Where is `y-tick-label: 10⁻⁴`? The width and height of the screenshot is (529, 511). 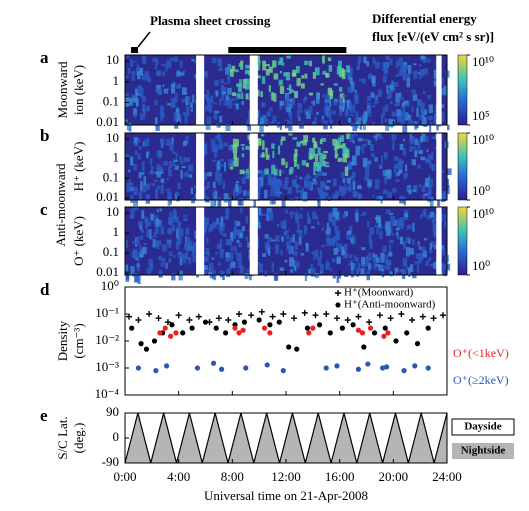
y-tick-label: 10⁻⁴ is located at coordinates (107, 393).